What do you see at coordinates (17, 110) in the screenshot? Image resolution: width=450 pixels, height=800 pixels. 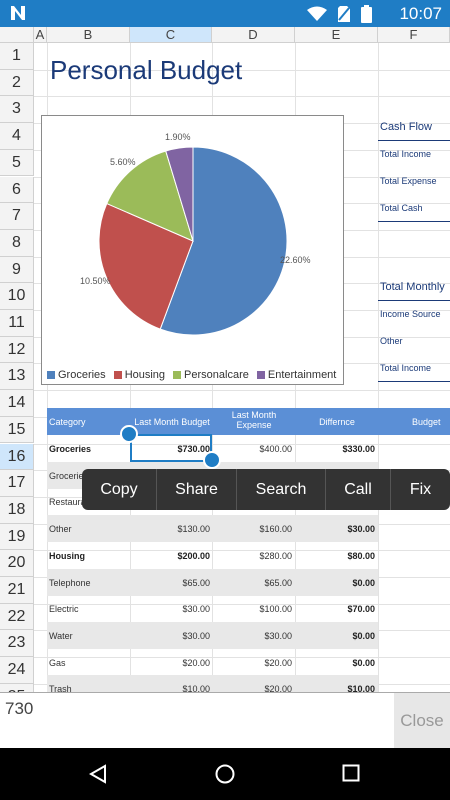 I see `row-header-3: 3` at bounding box center [17, 110].